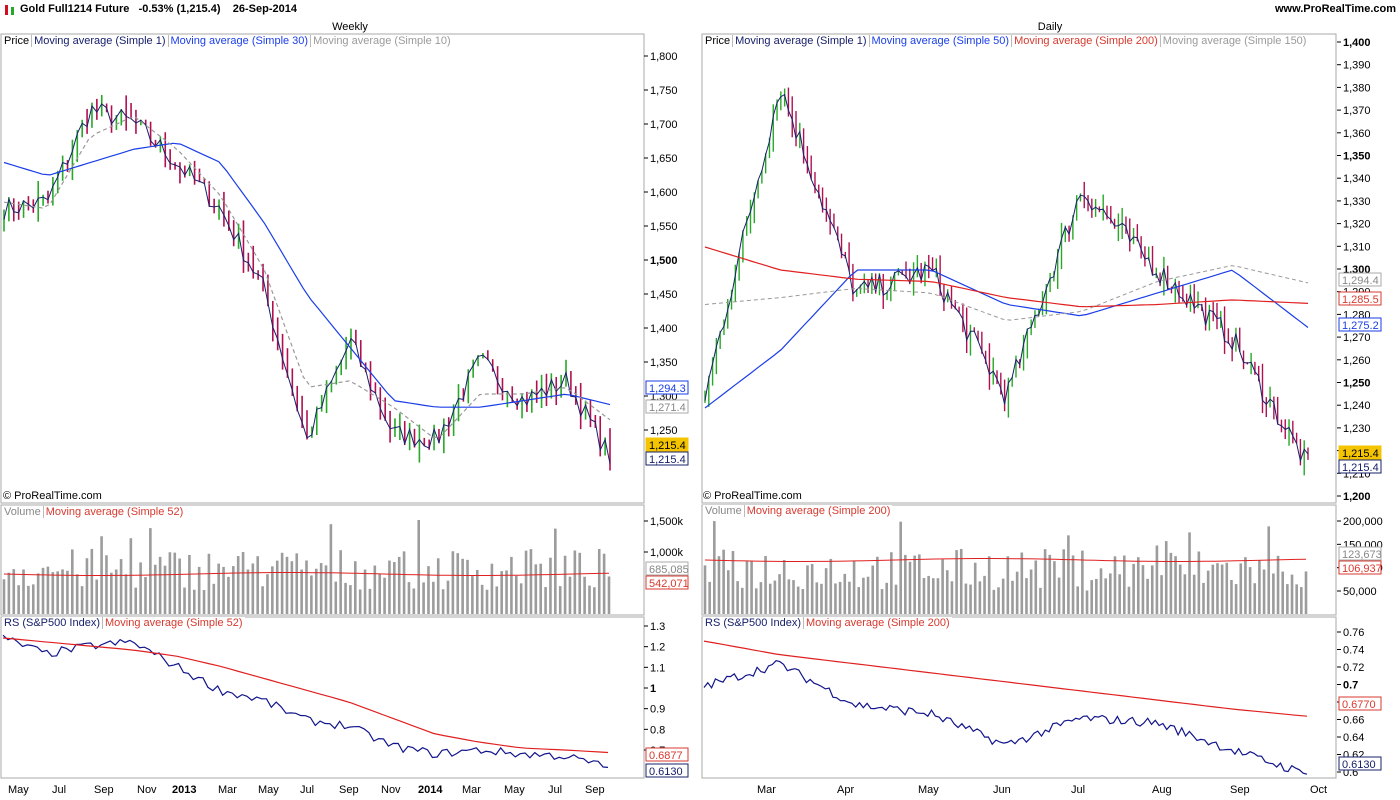 The height and width of the screenshot is (800, 1400). Describe the element at coordinates (1360, 703) in the screenshot. I see `daily-rs-ma-badge` at that location.